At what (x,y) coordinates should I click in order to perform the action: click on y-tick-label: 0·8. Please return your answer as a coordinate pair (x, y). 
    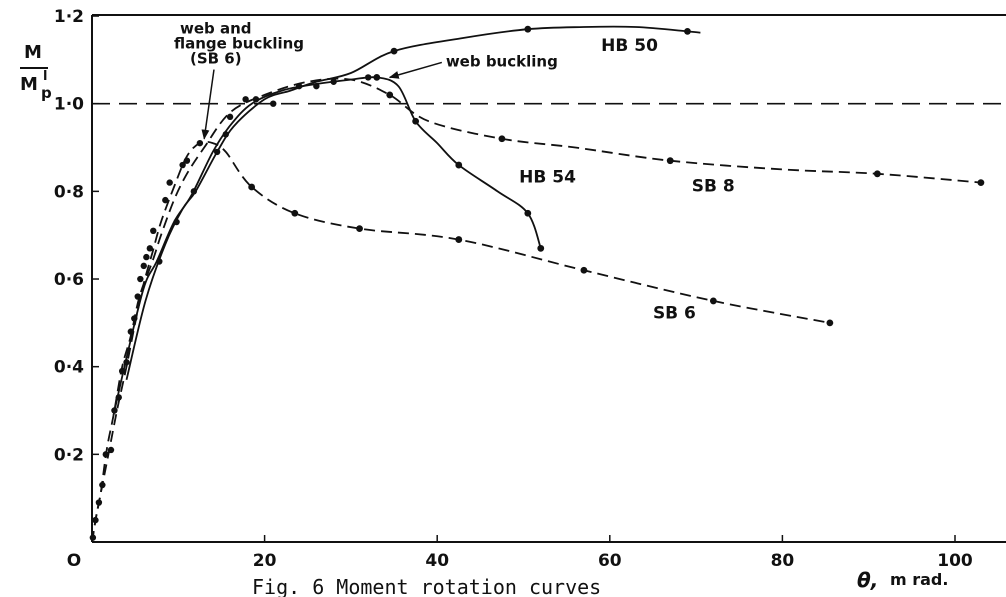
    Looking at the image, I should click on (69, 192).